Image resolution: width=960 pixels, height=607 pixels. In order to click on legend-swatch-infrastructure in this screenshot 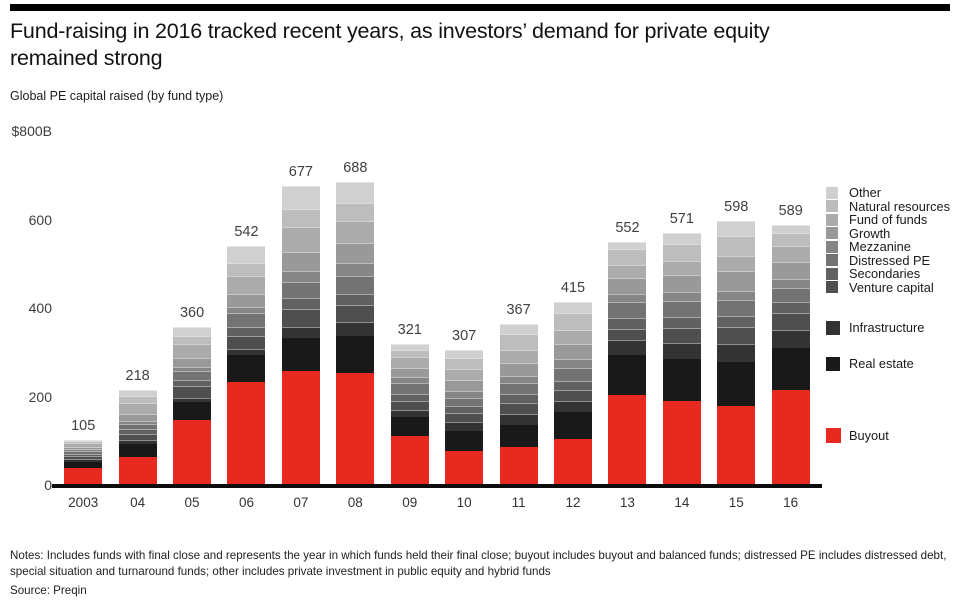, I will do `click(833, 327)`.